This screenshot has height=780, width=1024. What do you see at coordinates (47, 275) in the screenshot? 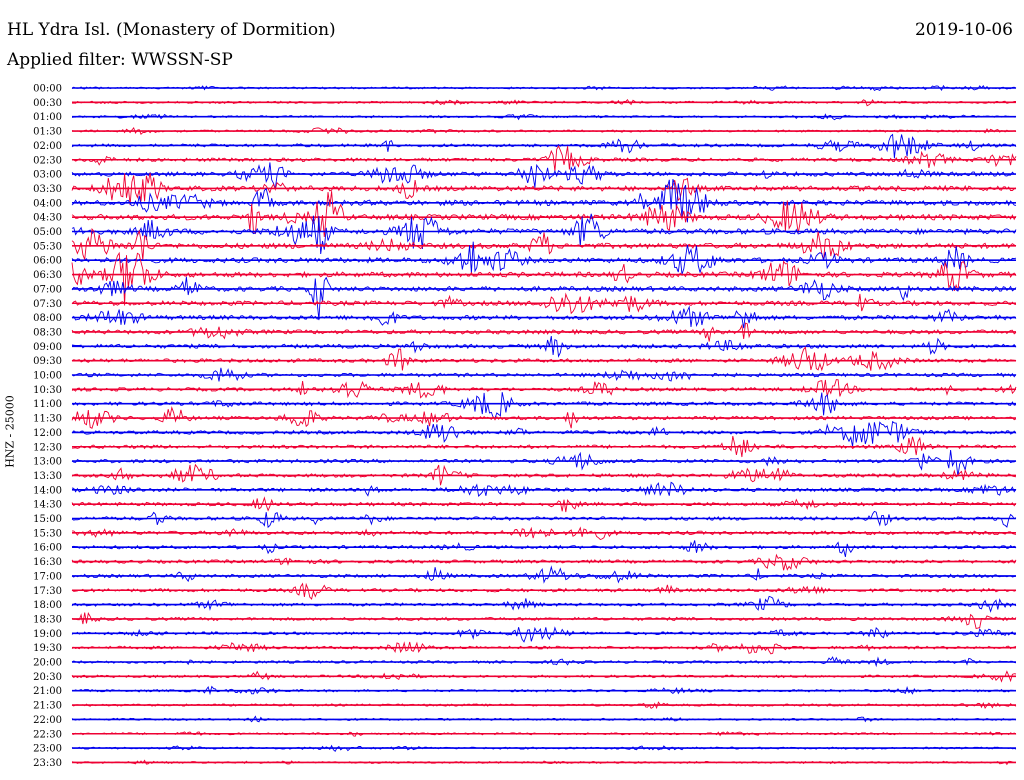
I see `row-time-label: 06:30` at bounding box center [47, 275].